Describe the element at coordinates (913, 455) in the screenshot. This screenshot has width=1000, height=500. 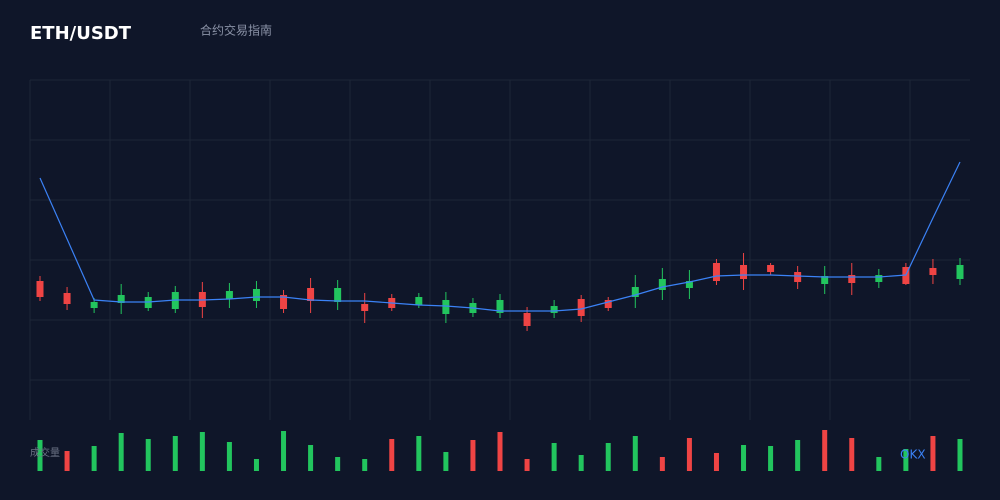
I see `watermark: OKX` at that location.